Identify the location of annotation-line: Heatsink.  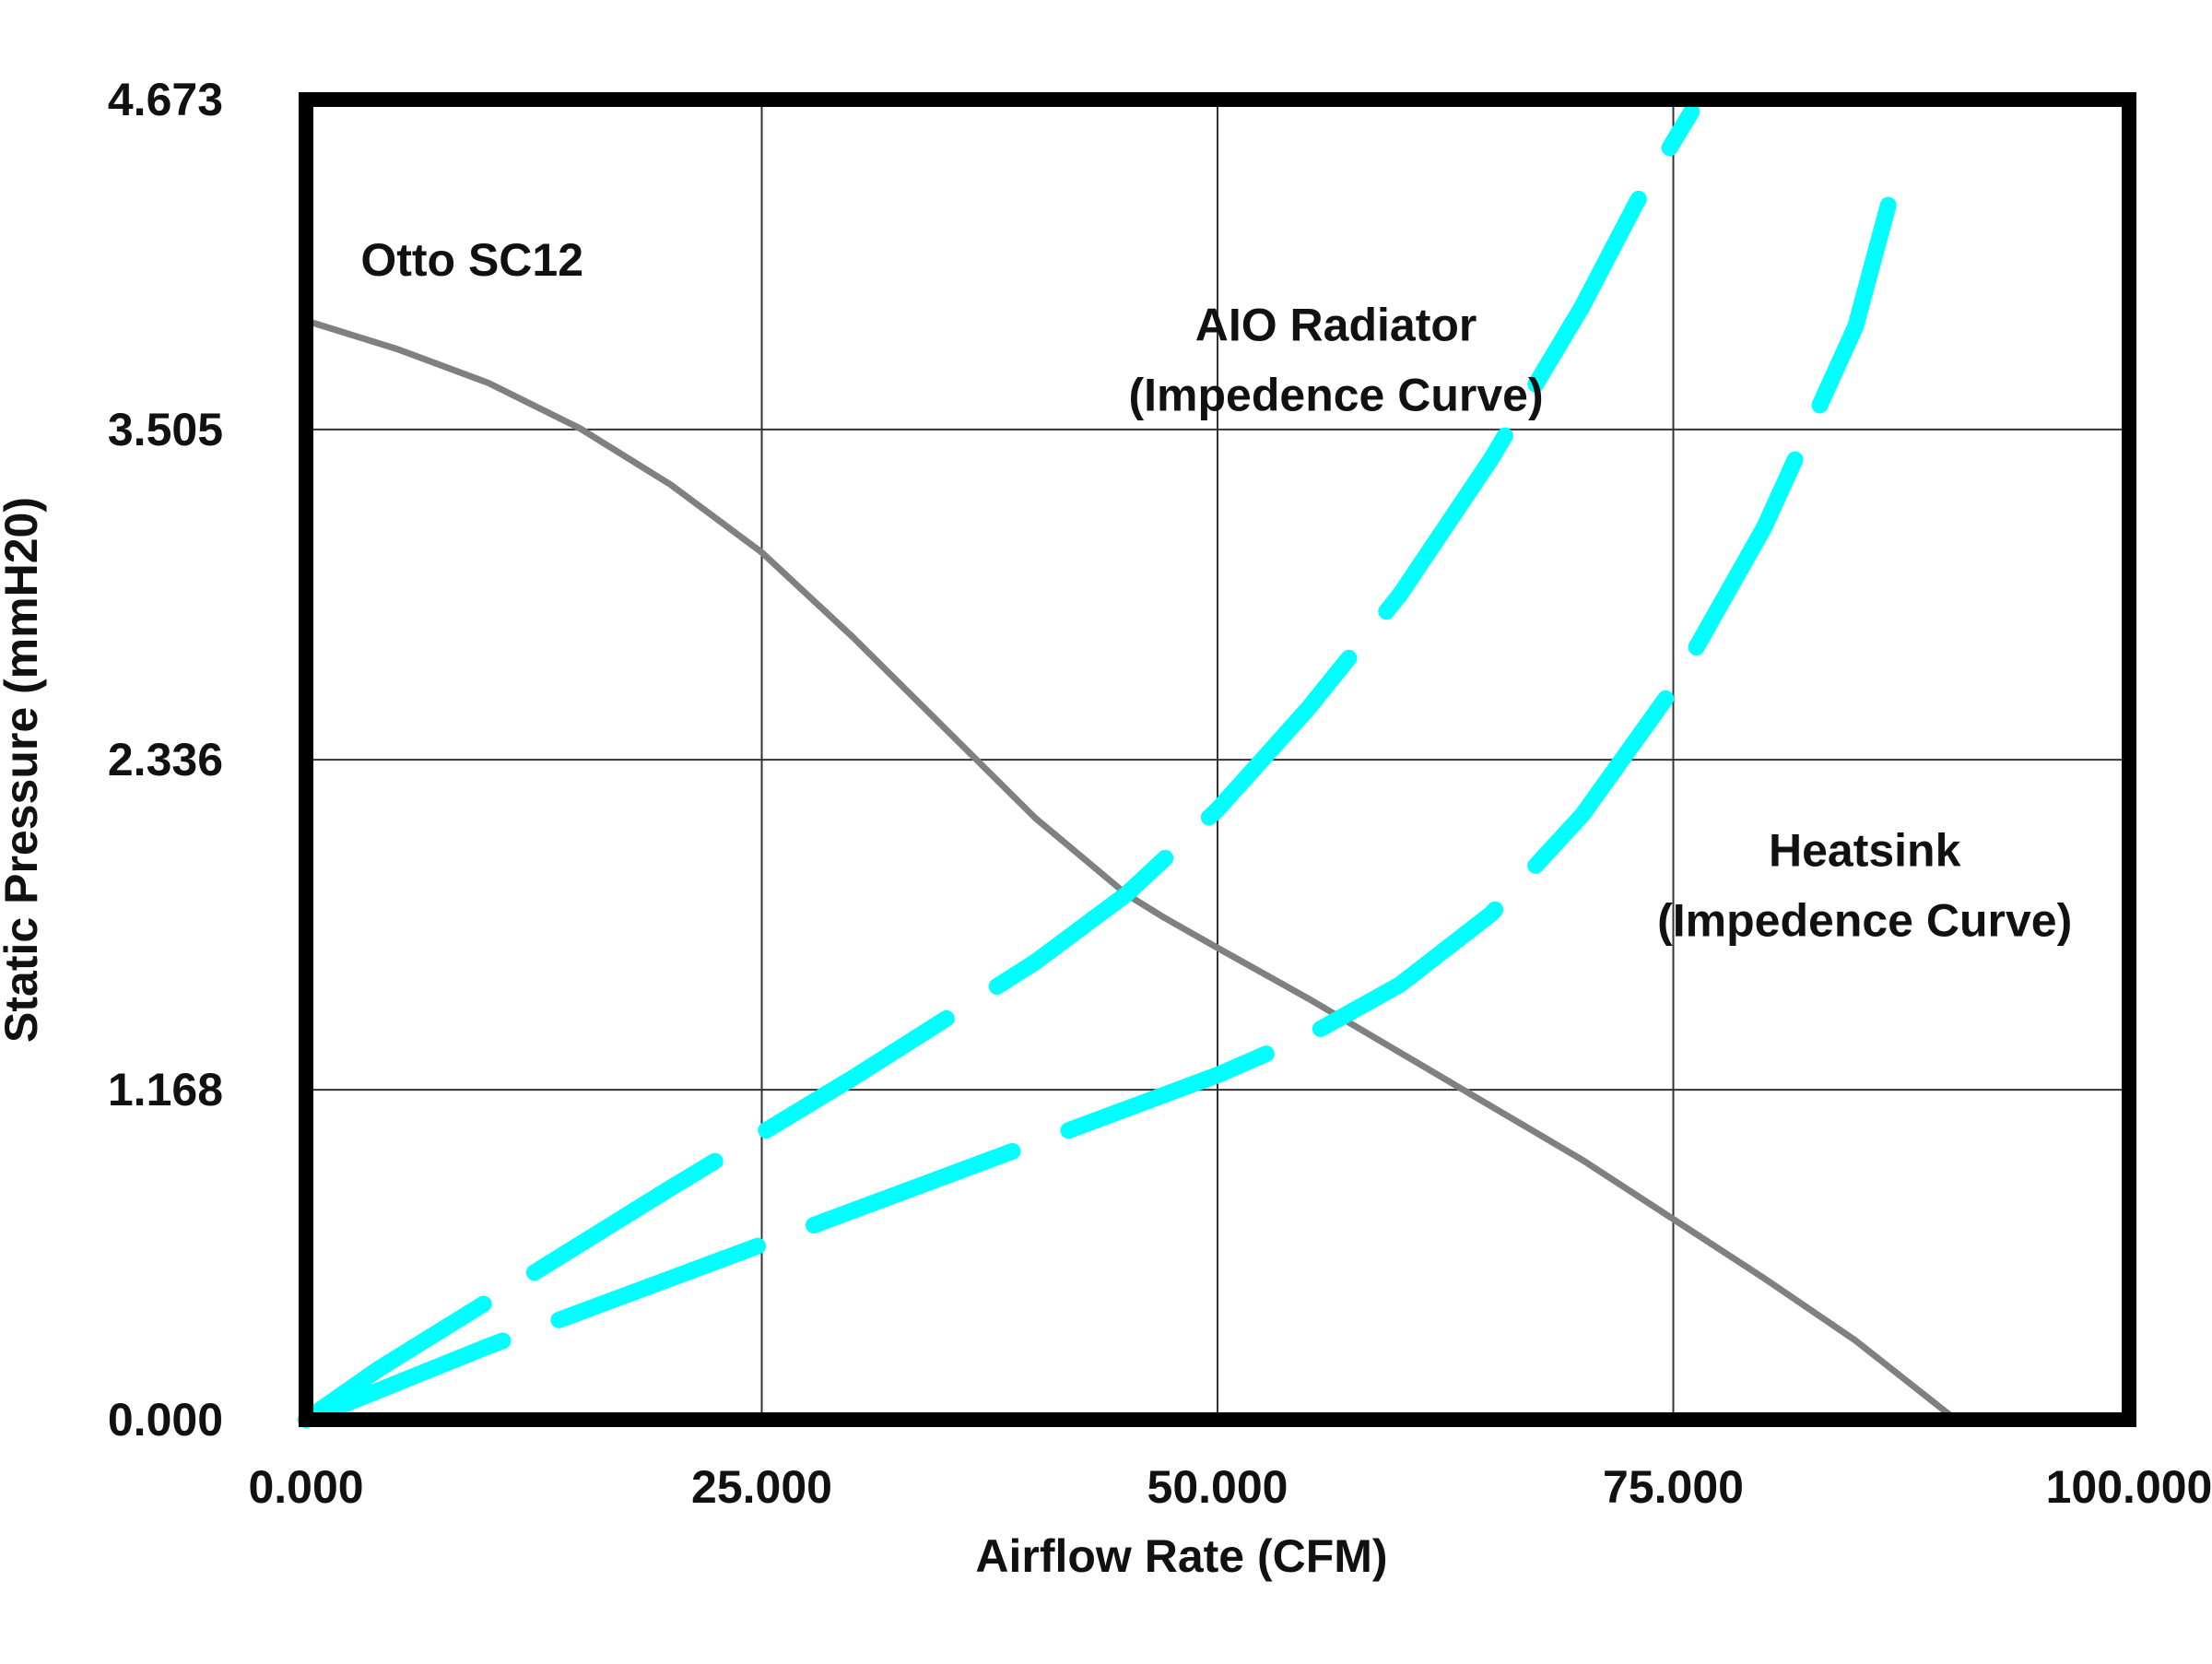
(1865, 850).